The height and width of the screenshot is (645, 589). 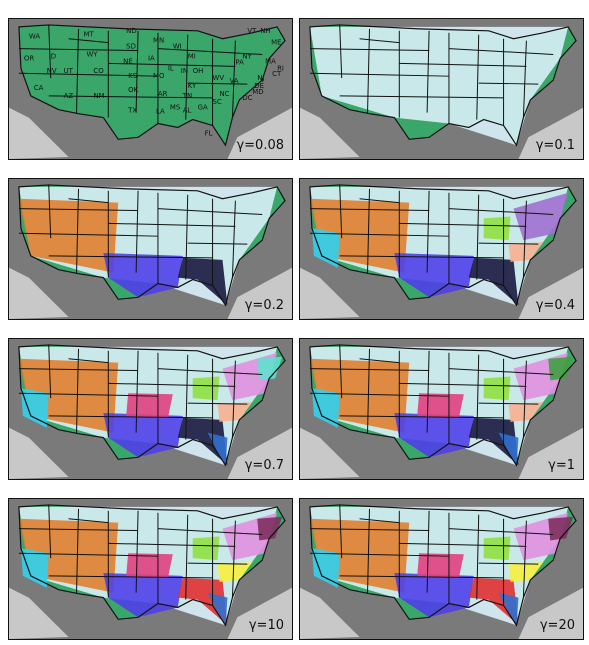 I want to click on state-label: CT, so click(x=277, y=74).